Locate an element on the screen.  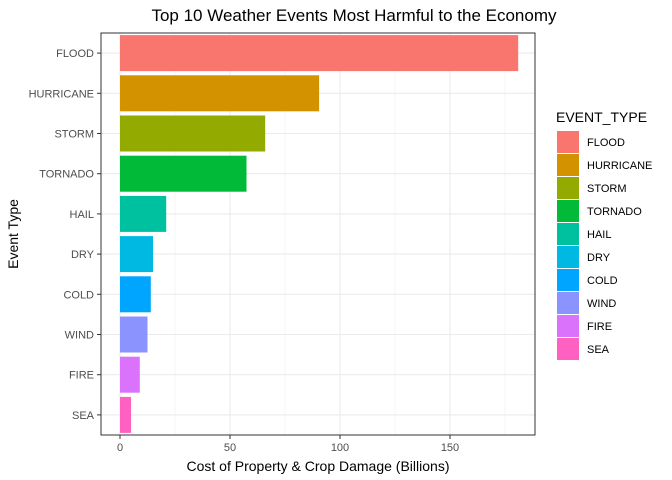
legend-key-sea is located at coordinates (568, 349).